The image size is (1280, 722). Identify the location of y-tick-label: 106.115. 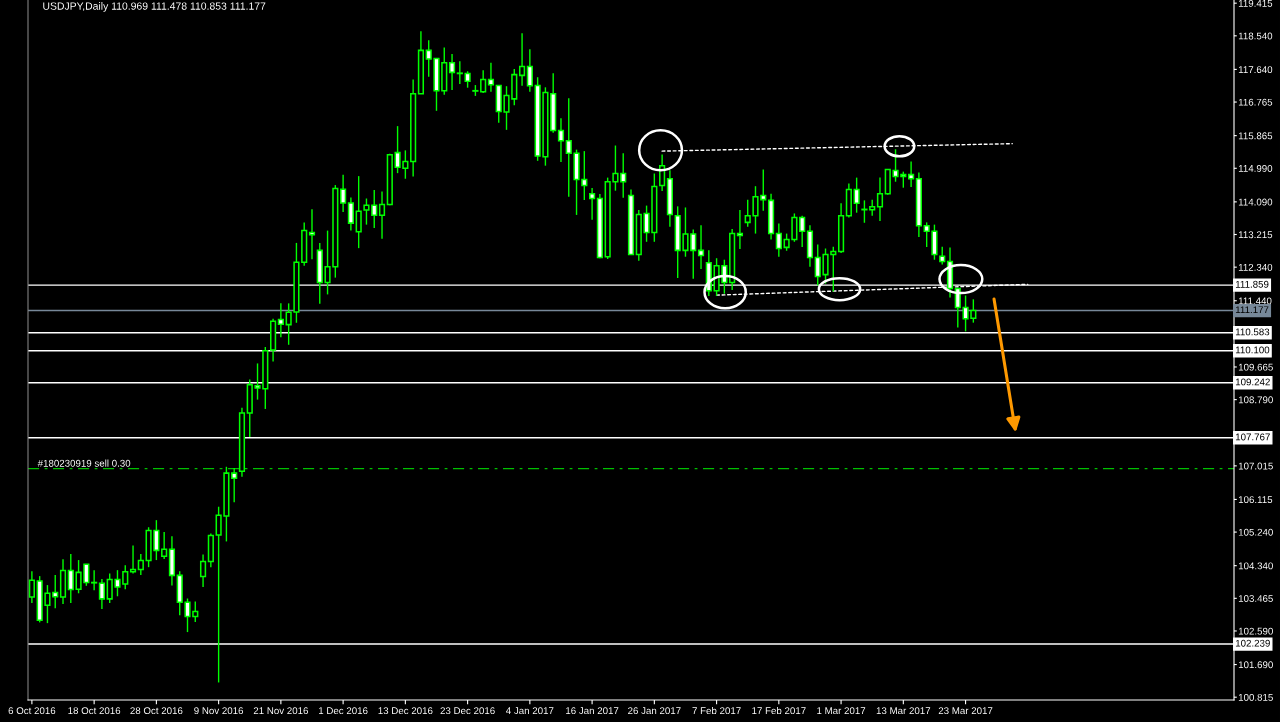
(1255, 500).